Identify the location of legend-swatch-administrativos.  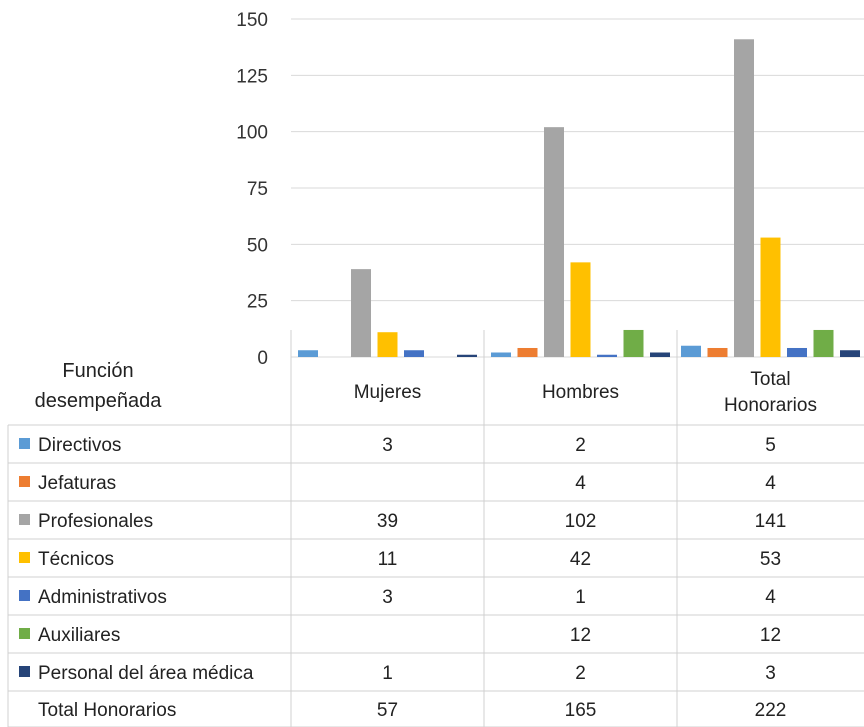
(24, 595).